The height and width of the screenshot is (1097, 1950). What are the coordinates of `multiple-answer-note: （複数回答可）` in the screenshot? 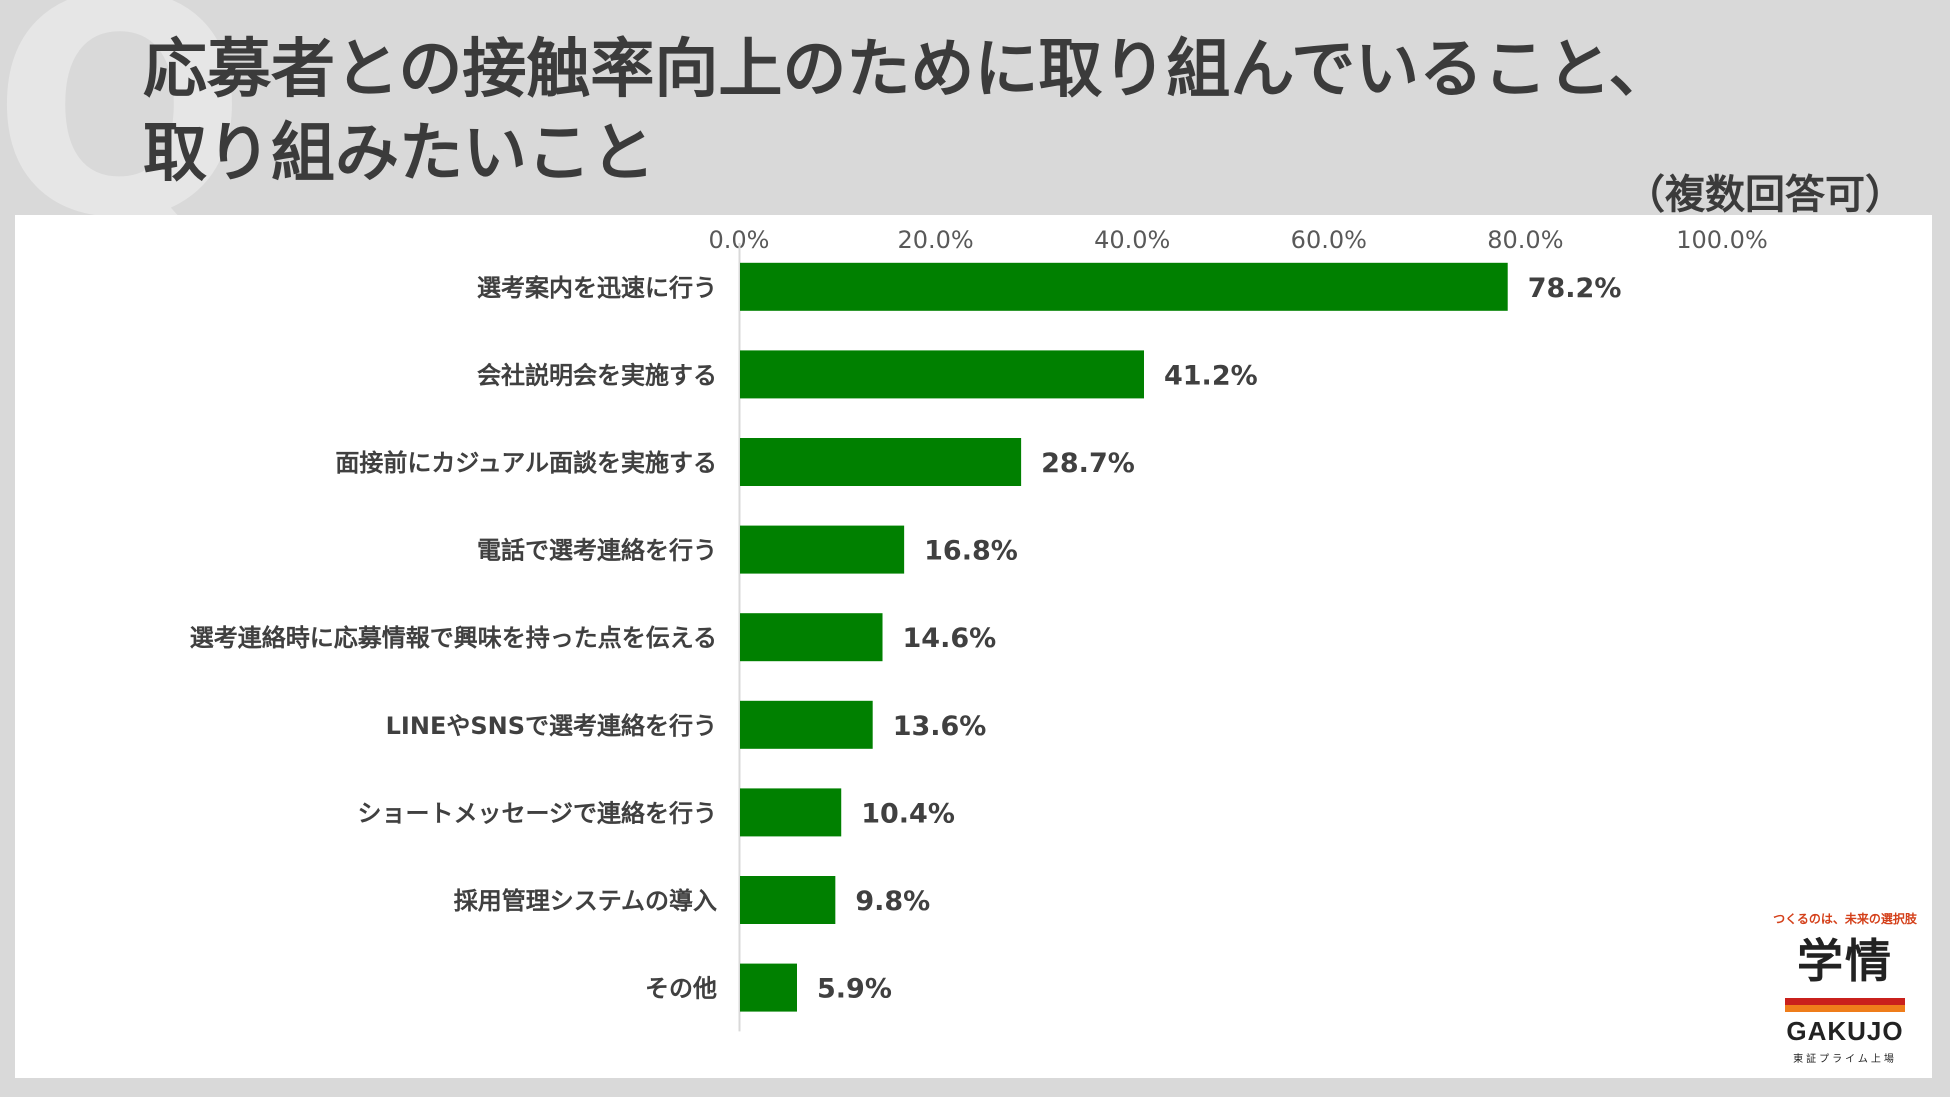 It's located at (1765, 195).